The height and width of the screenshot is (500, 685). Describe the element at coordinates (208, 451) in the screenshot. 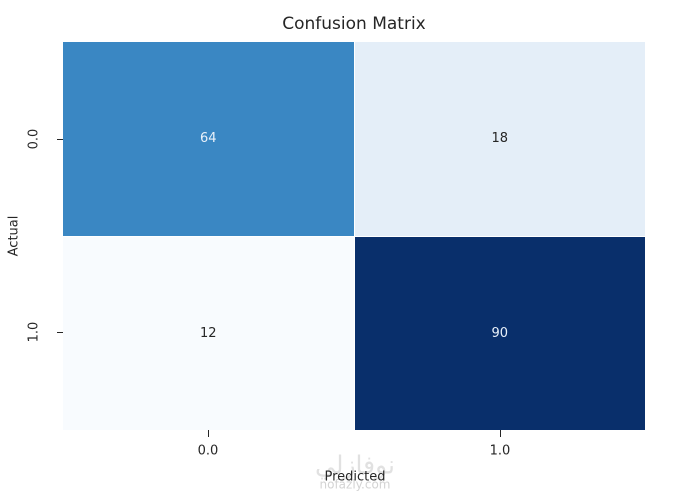

I see `x-tick-label-0: 0.0` at that location.